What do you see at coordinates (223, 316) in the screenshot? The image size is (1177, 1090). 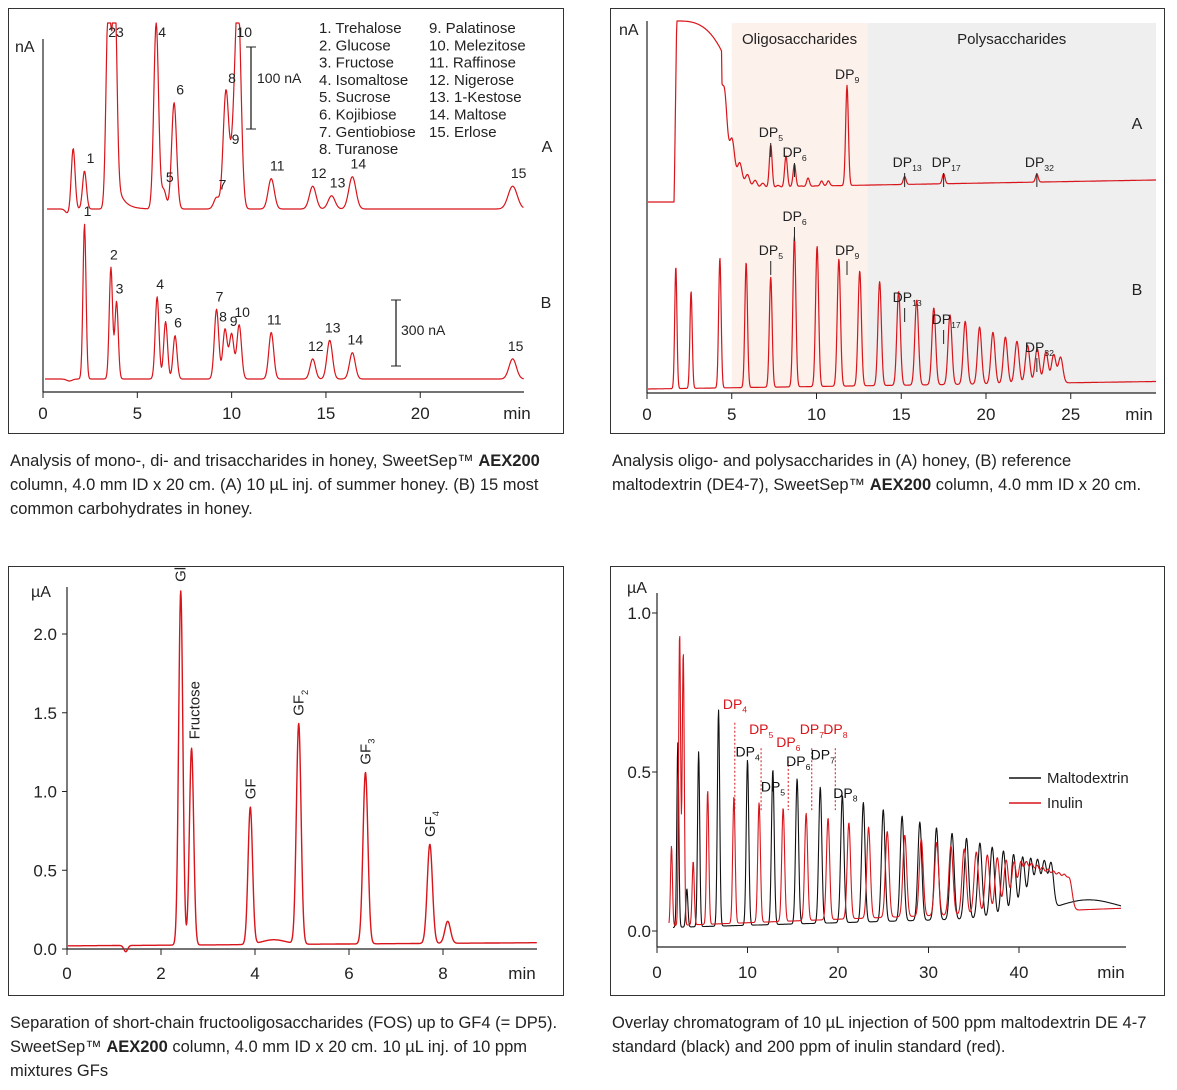 I see `peak-label-b: 8` at bounding box center [223, 316].